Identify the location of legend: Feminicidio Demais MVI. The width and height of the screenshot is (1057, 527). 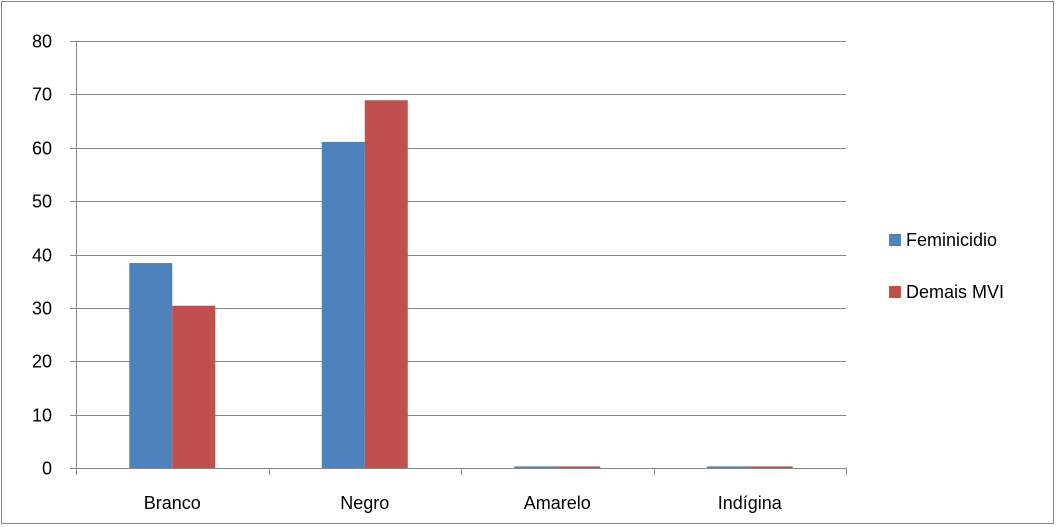
(946, 266).